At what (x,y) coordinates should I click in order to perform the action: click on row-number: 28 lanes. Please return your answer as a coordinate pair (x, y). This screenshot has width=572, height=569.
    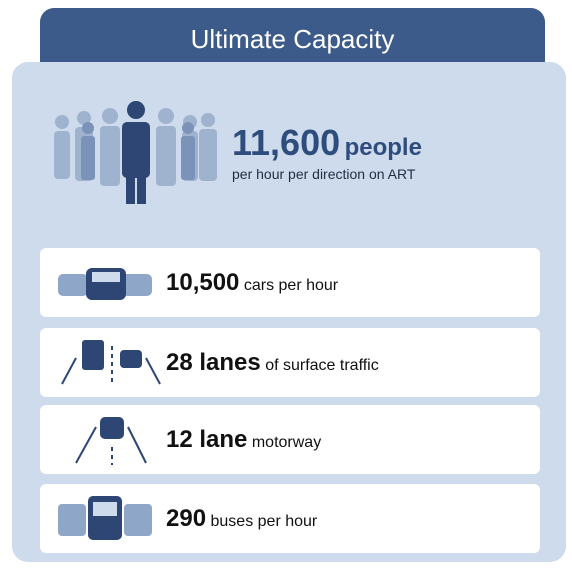
    Looking at the image, I should click on (213, 362).